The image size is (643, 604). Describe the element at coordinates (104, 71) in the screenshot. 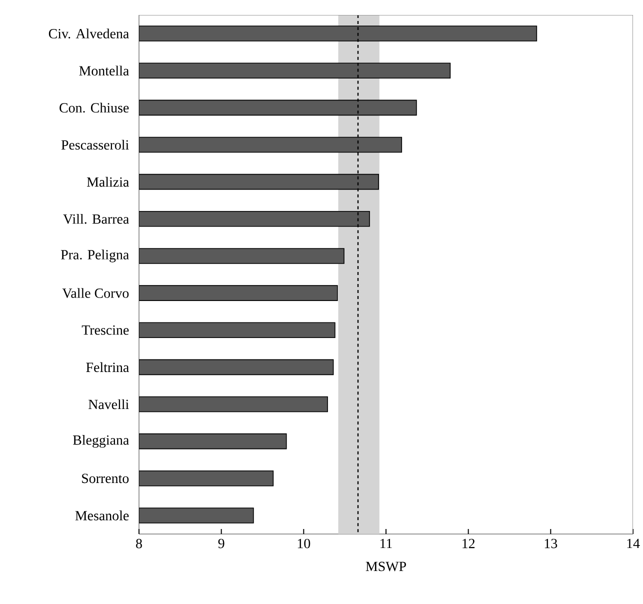

I see `y-tick-label: Montella` at that location.